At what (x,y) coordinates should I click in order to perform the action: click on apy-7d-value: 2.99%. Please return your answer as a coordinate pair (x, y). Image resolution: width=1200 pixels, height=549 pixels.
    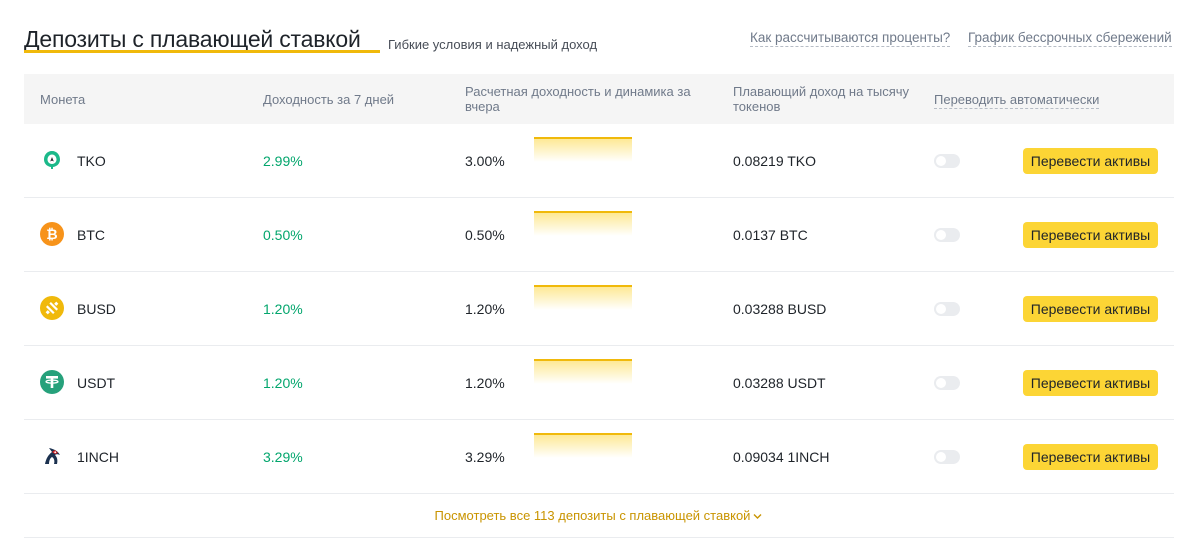
    Looking at the image, I should click on (283, 161).